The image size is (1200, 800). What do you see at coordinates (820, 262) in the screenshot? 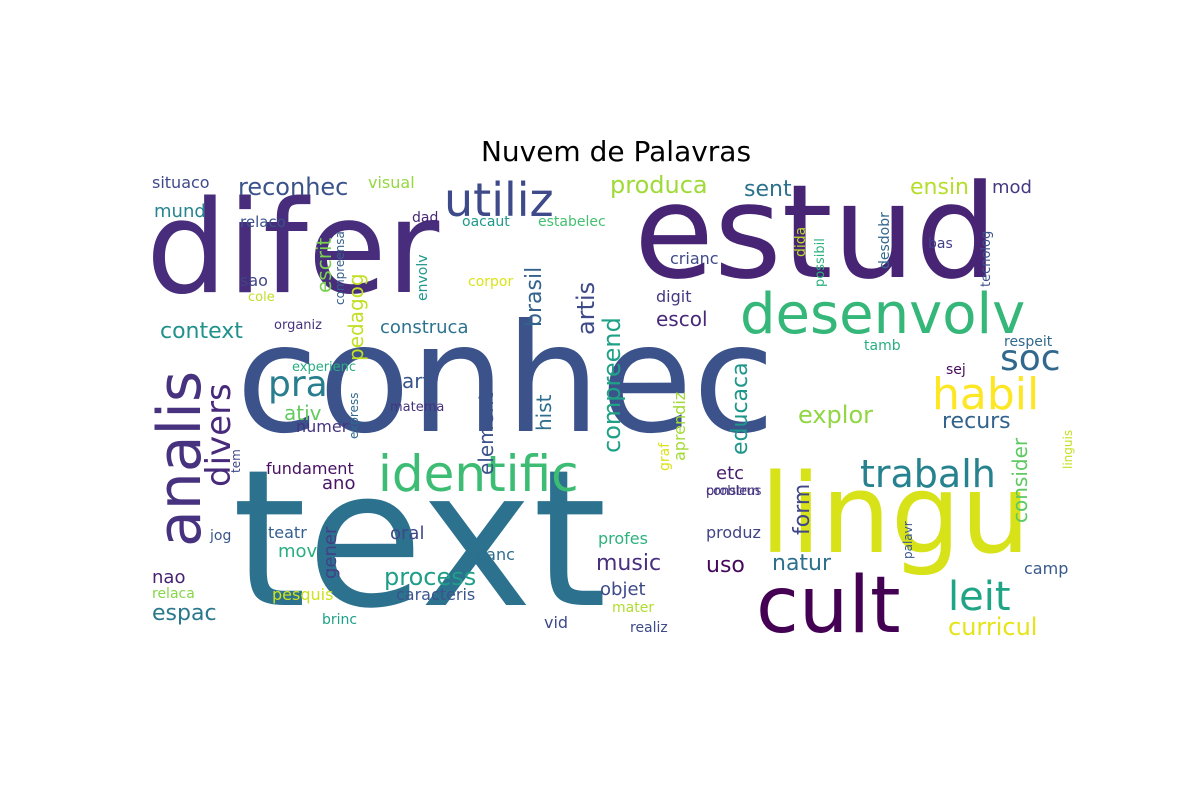
I see `cloud-word: possibil` at bounding box center [820, 262].